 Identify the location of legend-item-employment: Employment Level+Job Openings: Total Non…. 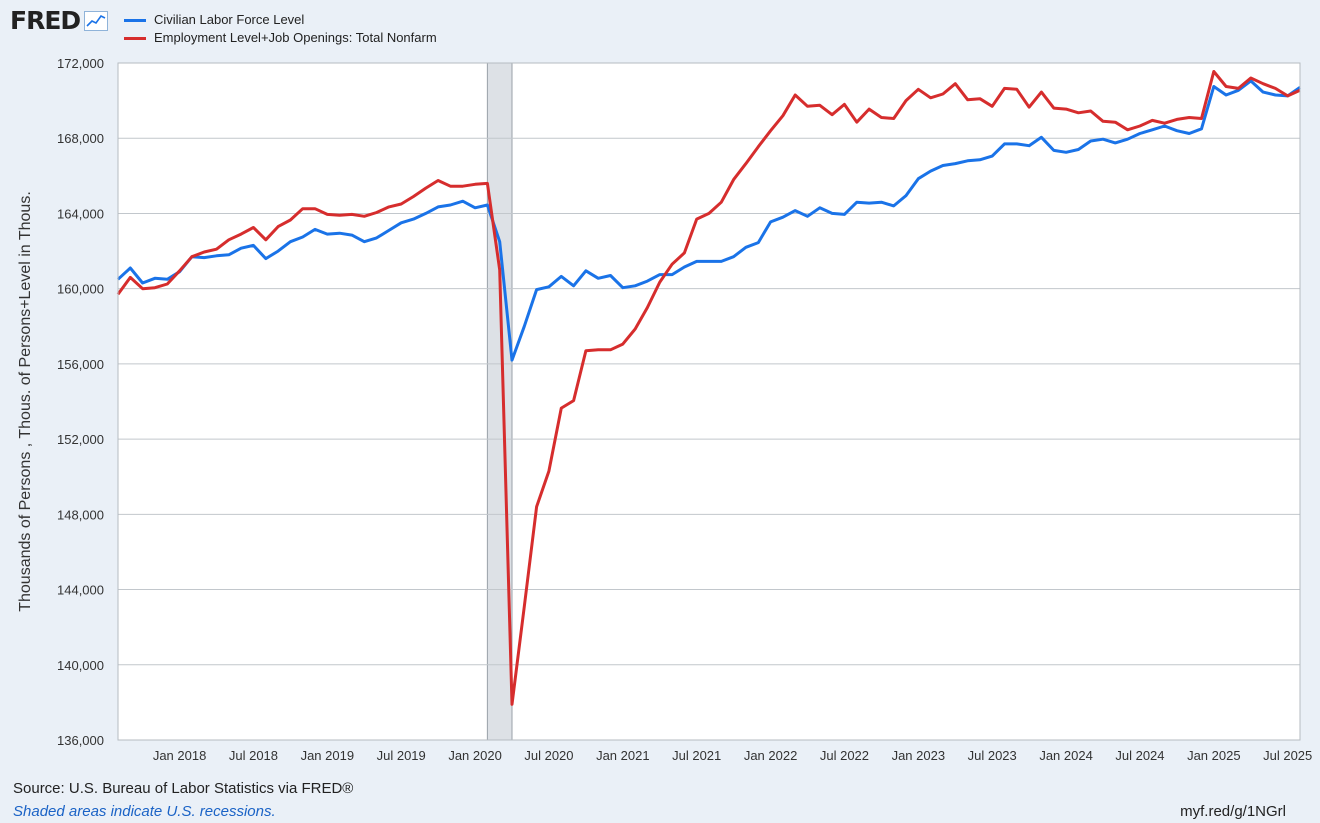
(280, 38).